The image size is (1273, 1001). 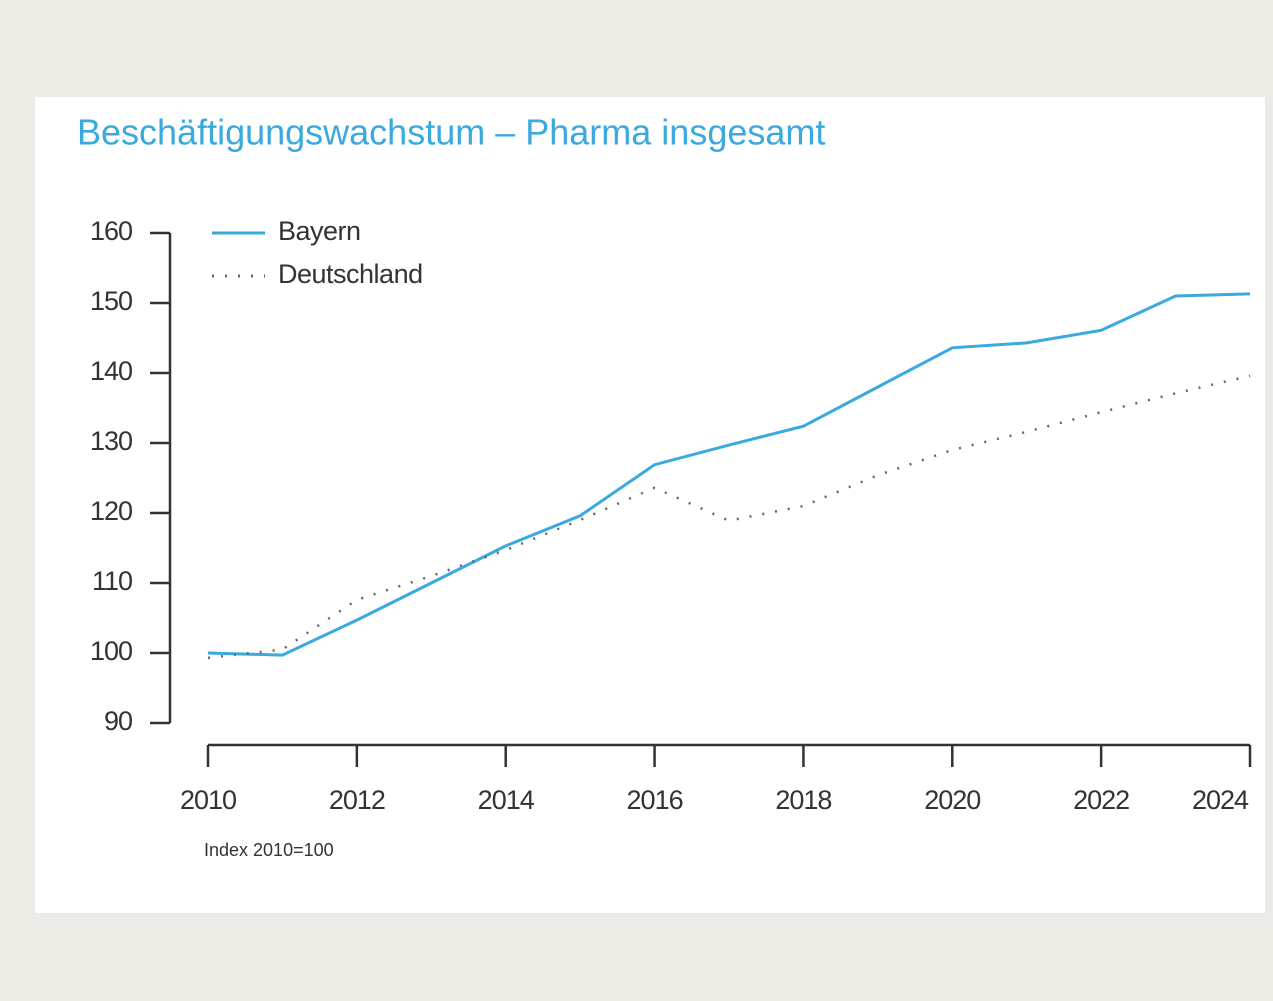 I want to click on legend-label: Bayern, so click(x=319, y=231).